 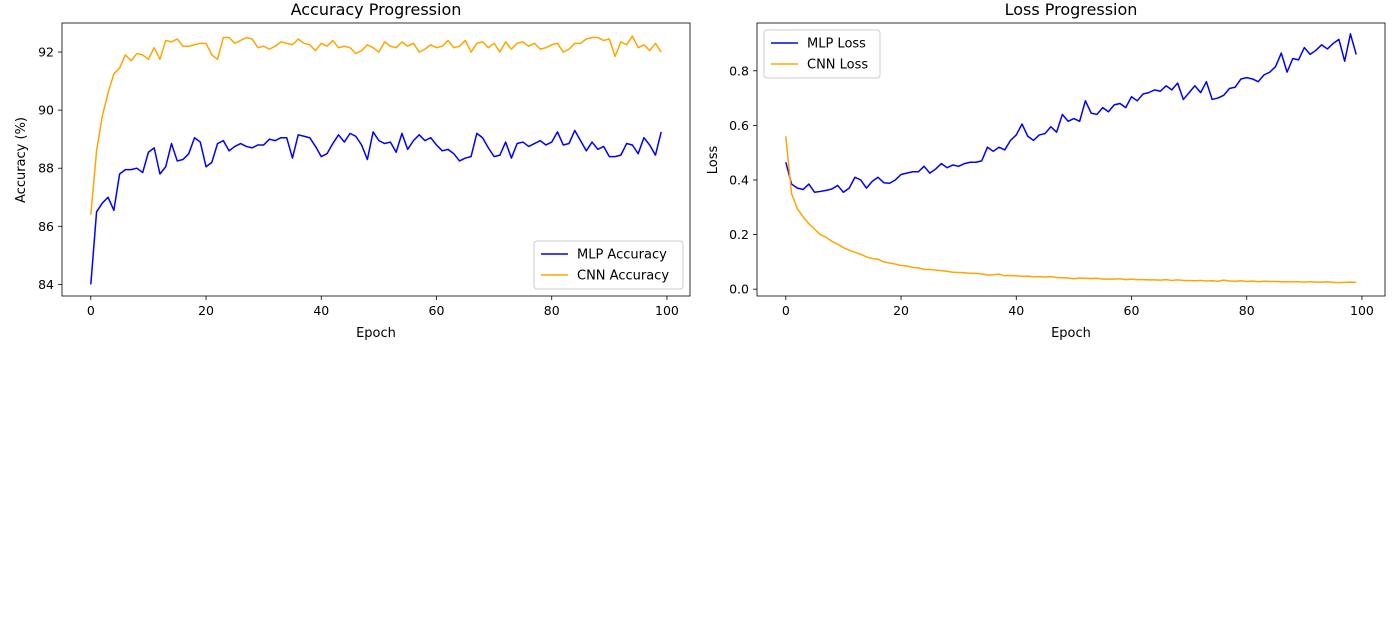 What do you see at coordinates (91, 310) in the screenshot?
I see `accuracy-x-tick-label: 0` at bounding box center [91, 310].